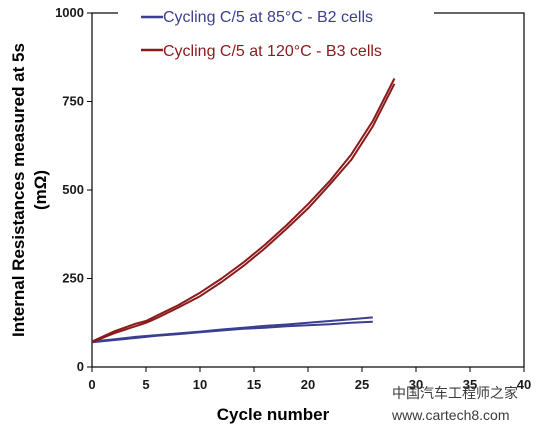 Image resolution: width=536 pixels, height=434 pixels. I want to click on y-axis-title-line1: Internal Resistances measured at 5s, so click(18, 190).